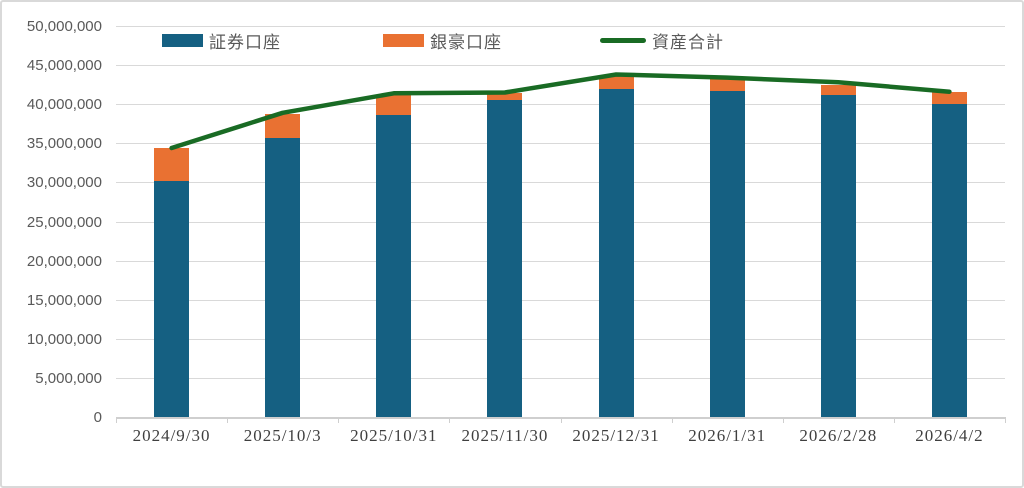 This screenshot has height=488, width=1024. Describe the element at coordinates (64, 183) in the screenshot. I see `y-axis-tick-label: 30,000,000` at that location.